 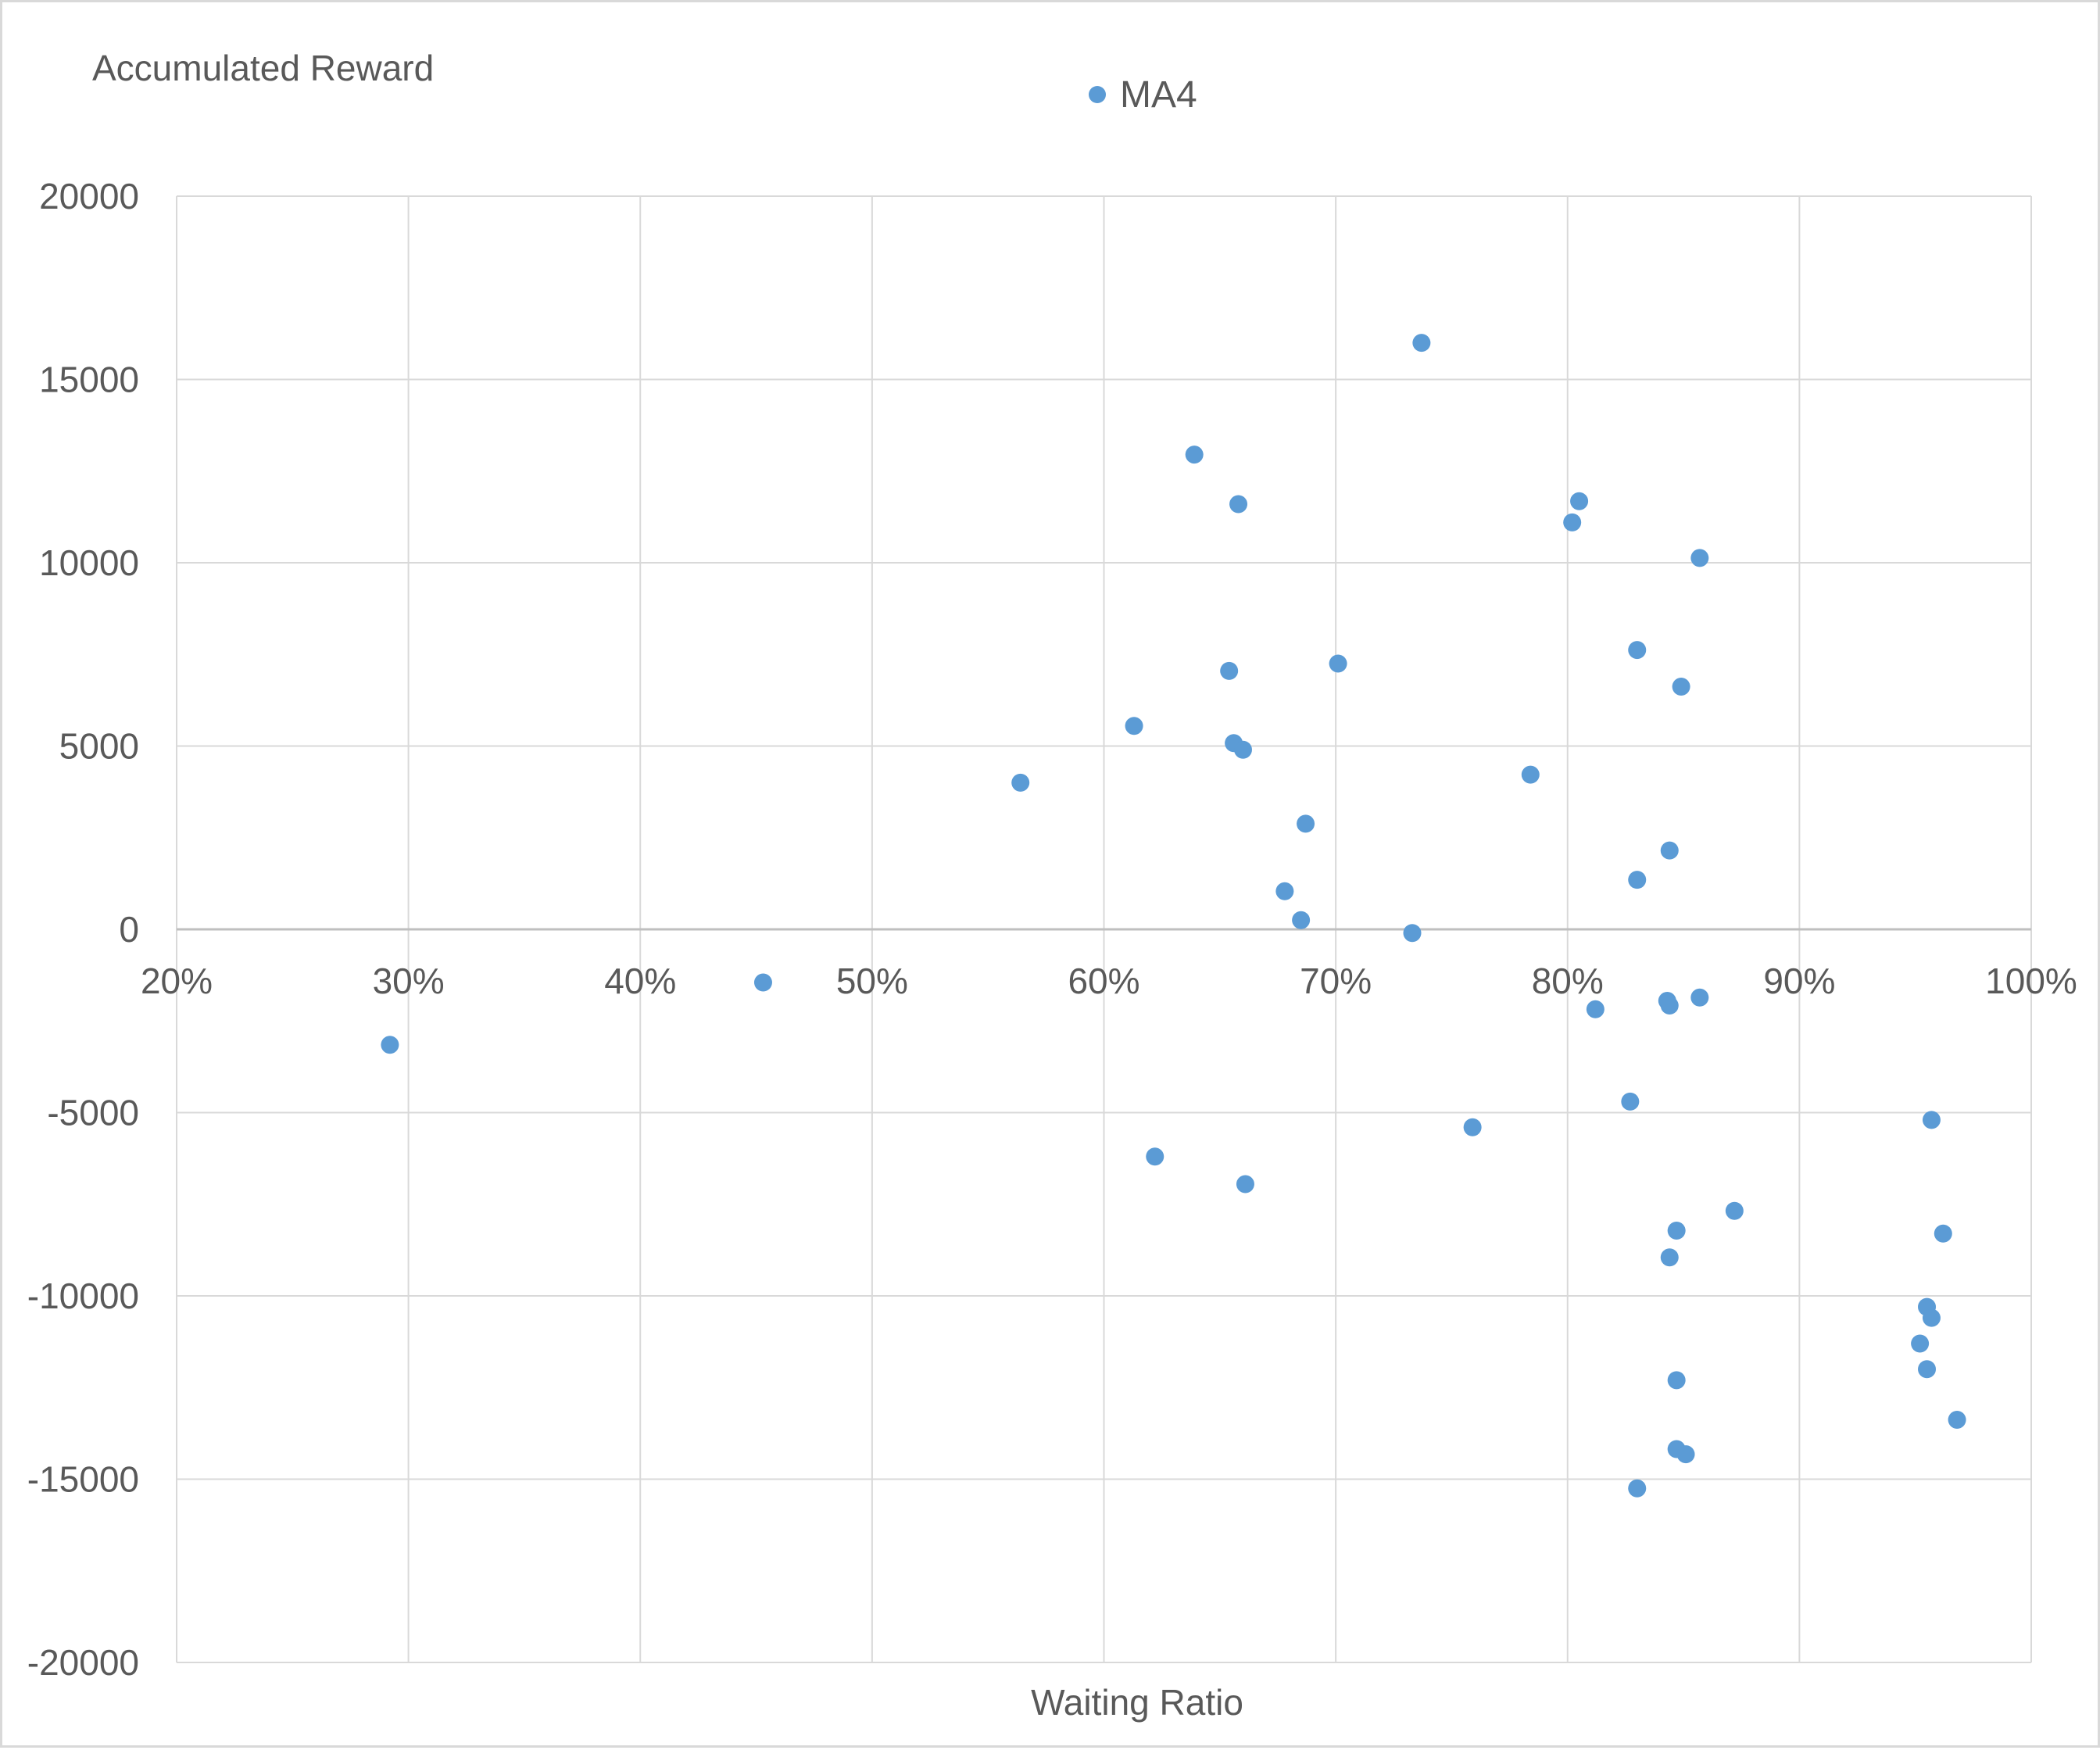 I want to click on y-tick-label: 10000, so click(x=89, y=562).